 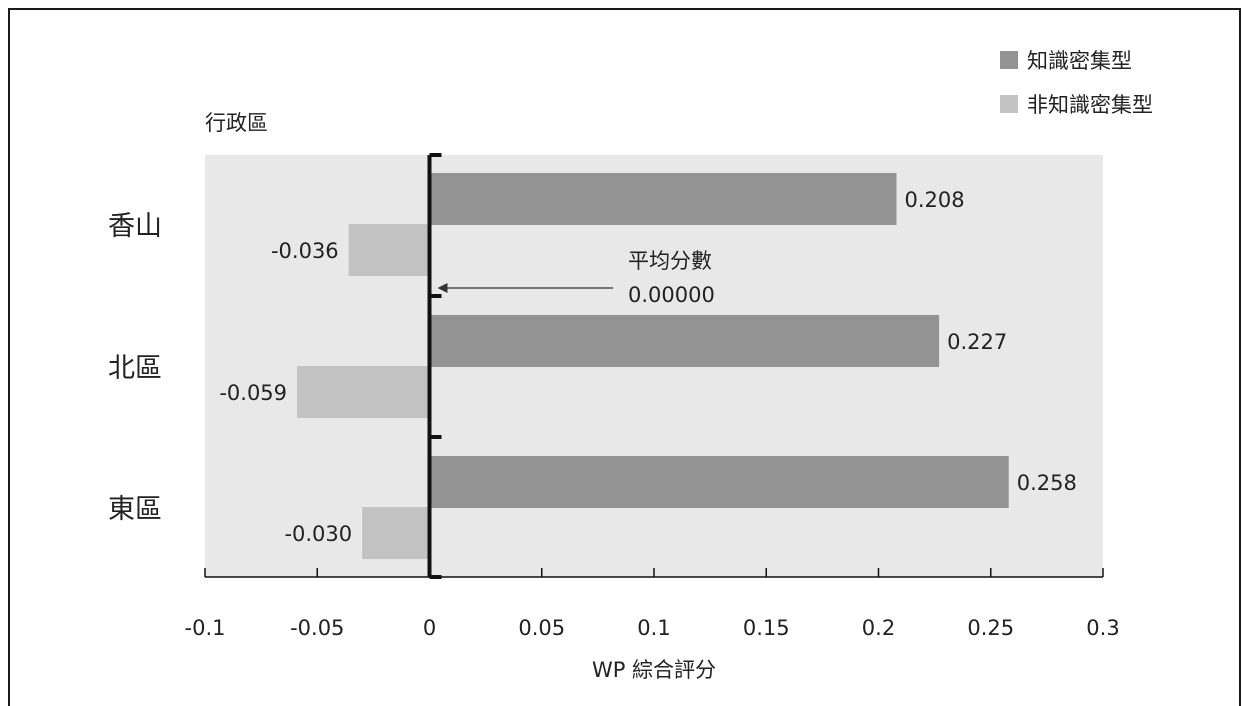 What do you see at coordinates (1079, 61) in the screenshot?
I see `legend-label: 知識密集型` at bounding box center [1079, 61].